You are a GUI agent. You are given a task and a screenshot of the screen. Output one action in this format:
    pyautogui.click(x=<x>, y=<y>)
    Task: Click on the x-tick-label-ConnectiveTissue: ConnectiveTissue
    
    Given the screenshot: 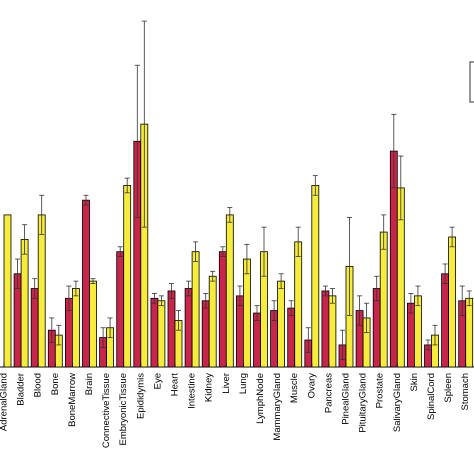 What is the action you would take?
    pyautogui.click(x=106, y=410)
    